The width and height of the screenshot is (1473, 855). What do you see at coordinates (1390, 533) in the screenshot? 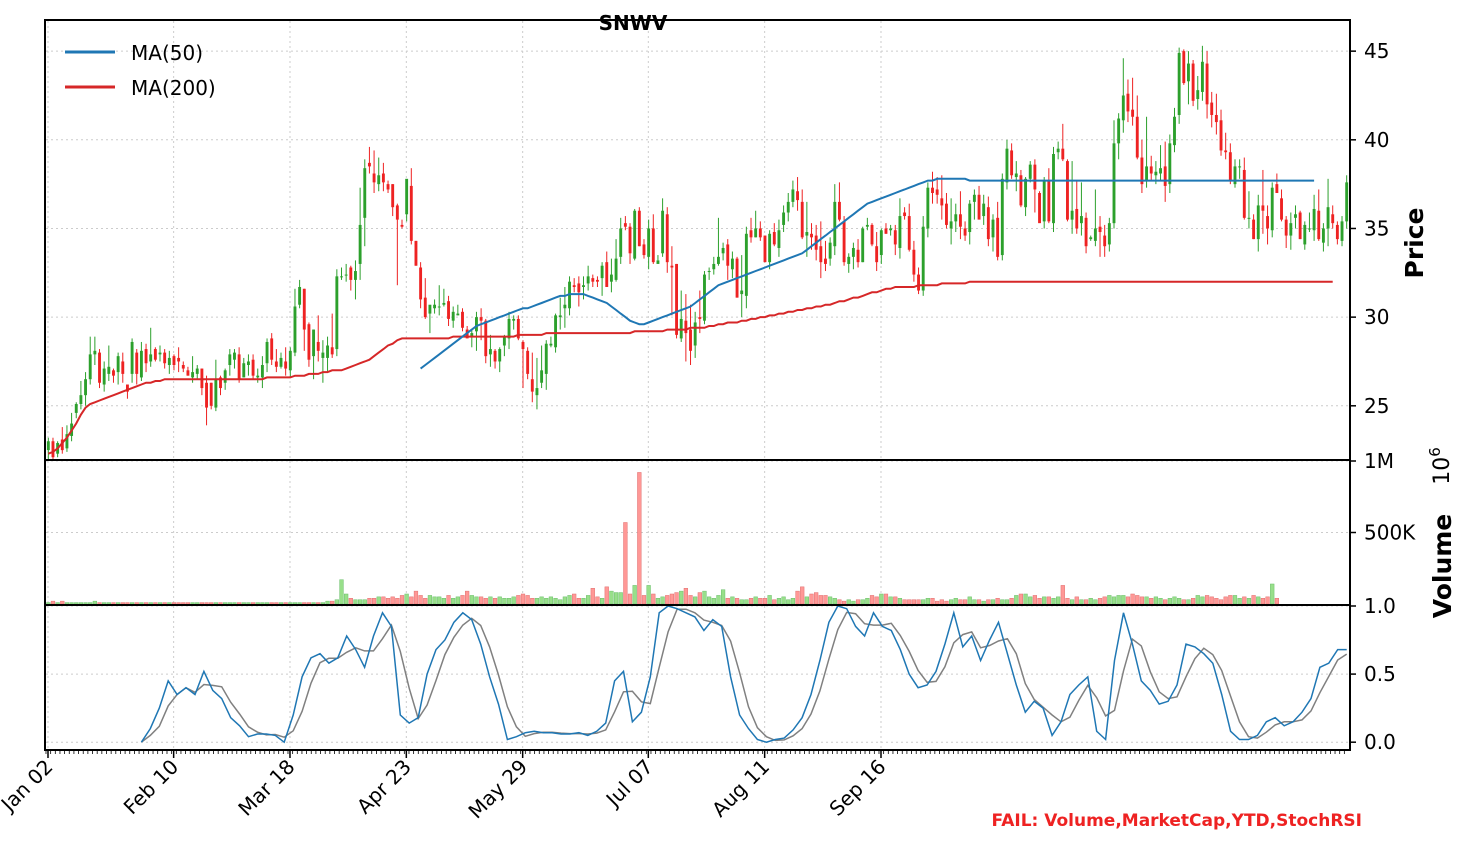
I see `y-tick-label: 500K` at bounding box center [1390, 533].